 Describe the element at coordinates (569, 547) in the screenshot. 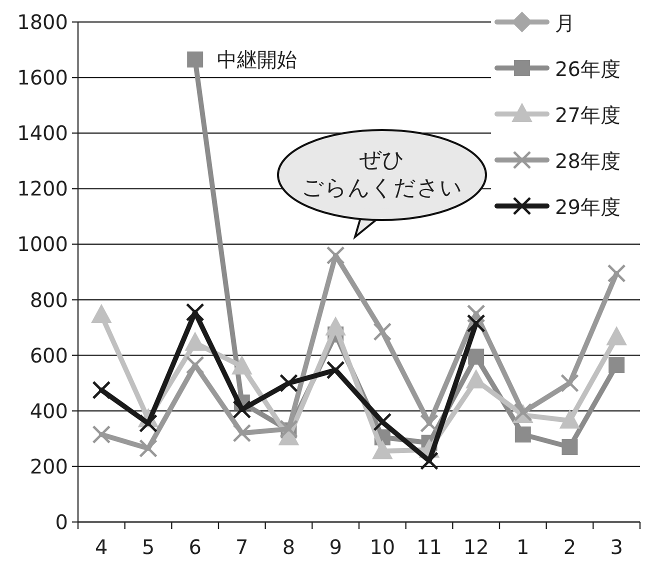

I see `x-tick-label: 2` at that location.